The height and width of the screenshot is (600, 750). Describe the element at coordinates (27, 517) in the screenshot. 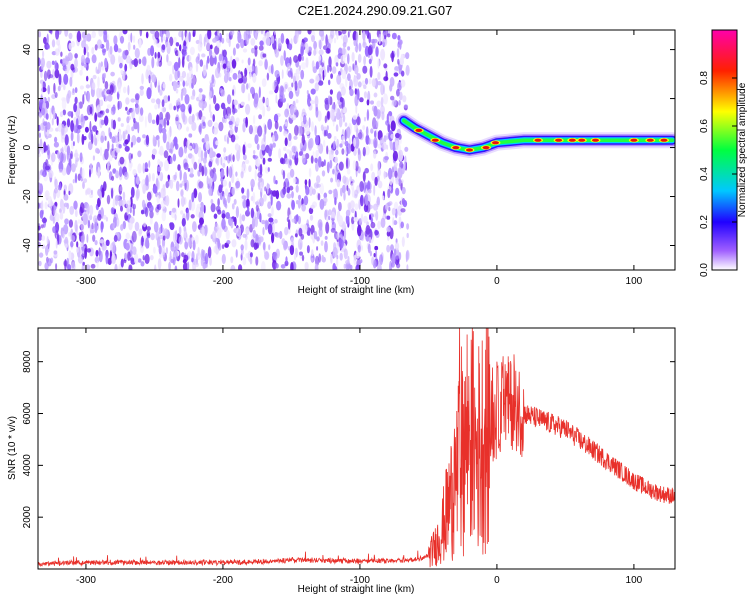

I see `bottom-y-tick-label: 2000` at that location.